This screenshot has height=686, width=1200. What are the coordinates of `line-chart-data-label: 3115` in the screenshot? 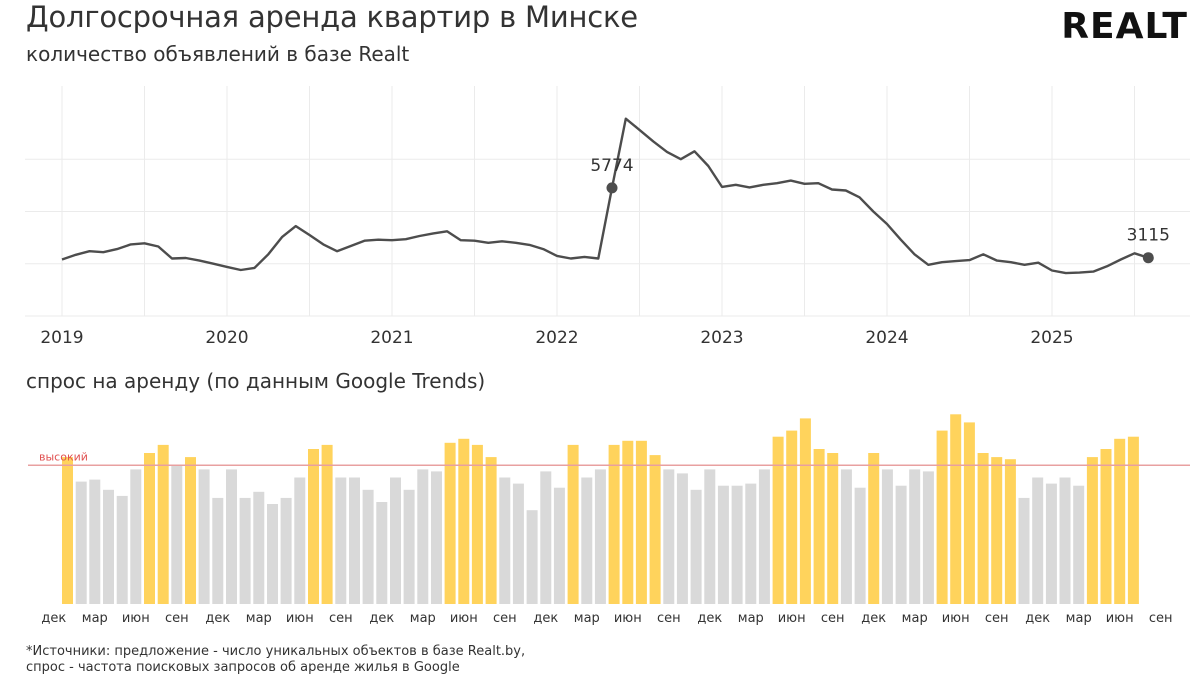 It's located at (1148, 236).